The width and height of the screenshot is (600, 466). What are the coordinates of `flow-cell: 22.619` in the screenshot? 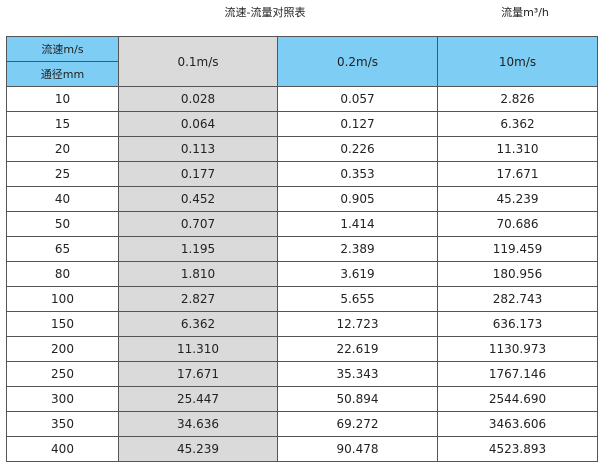 It's located at (357, 349).